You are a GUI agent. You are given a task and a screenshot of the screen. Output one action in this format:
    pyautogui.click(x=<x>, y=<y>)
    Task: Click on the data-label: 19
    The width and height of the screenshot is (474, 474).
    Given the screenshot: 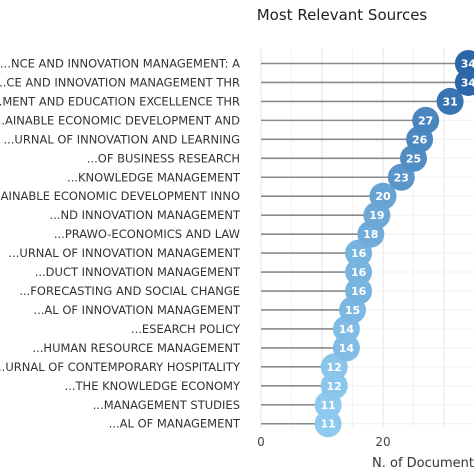 What is the action you would take?
    pyautogui.click(x=376, y=215)
    